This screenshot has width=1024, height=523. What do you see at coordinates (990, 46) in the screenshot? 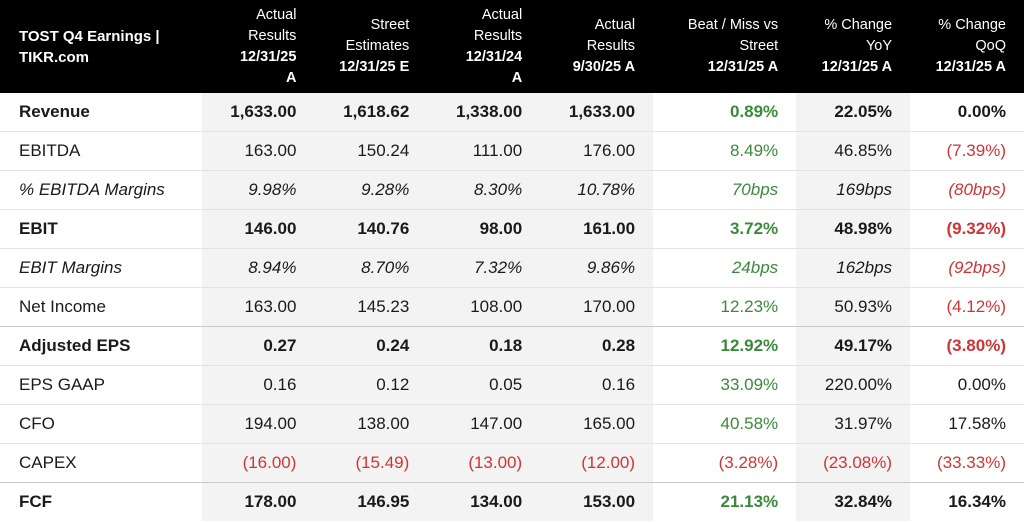
I see `col-header-line: QoQ` at bounding box center [990, 46].